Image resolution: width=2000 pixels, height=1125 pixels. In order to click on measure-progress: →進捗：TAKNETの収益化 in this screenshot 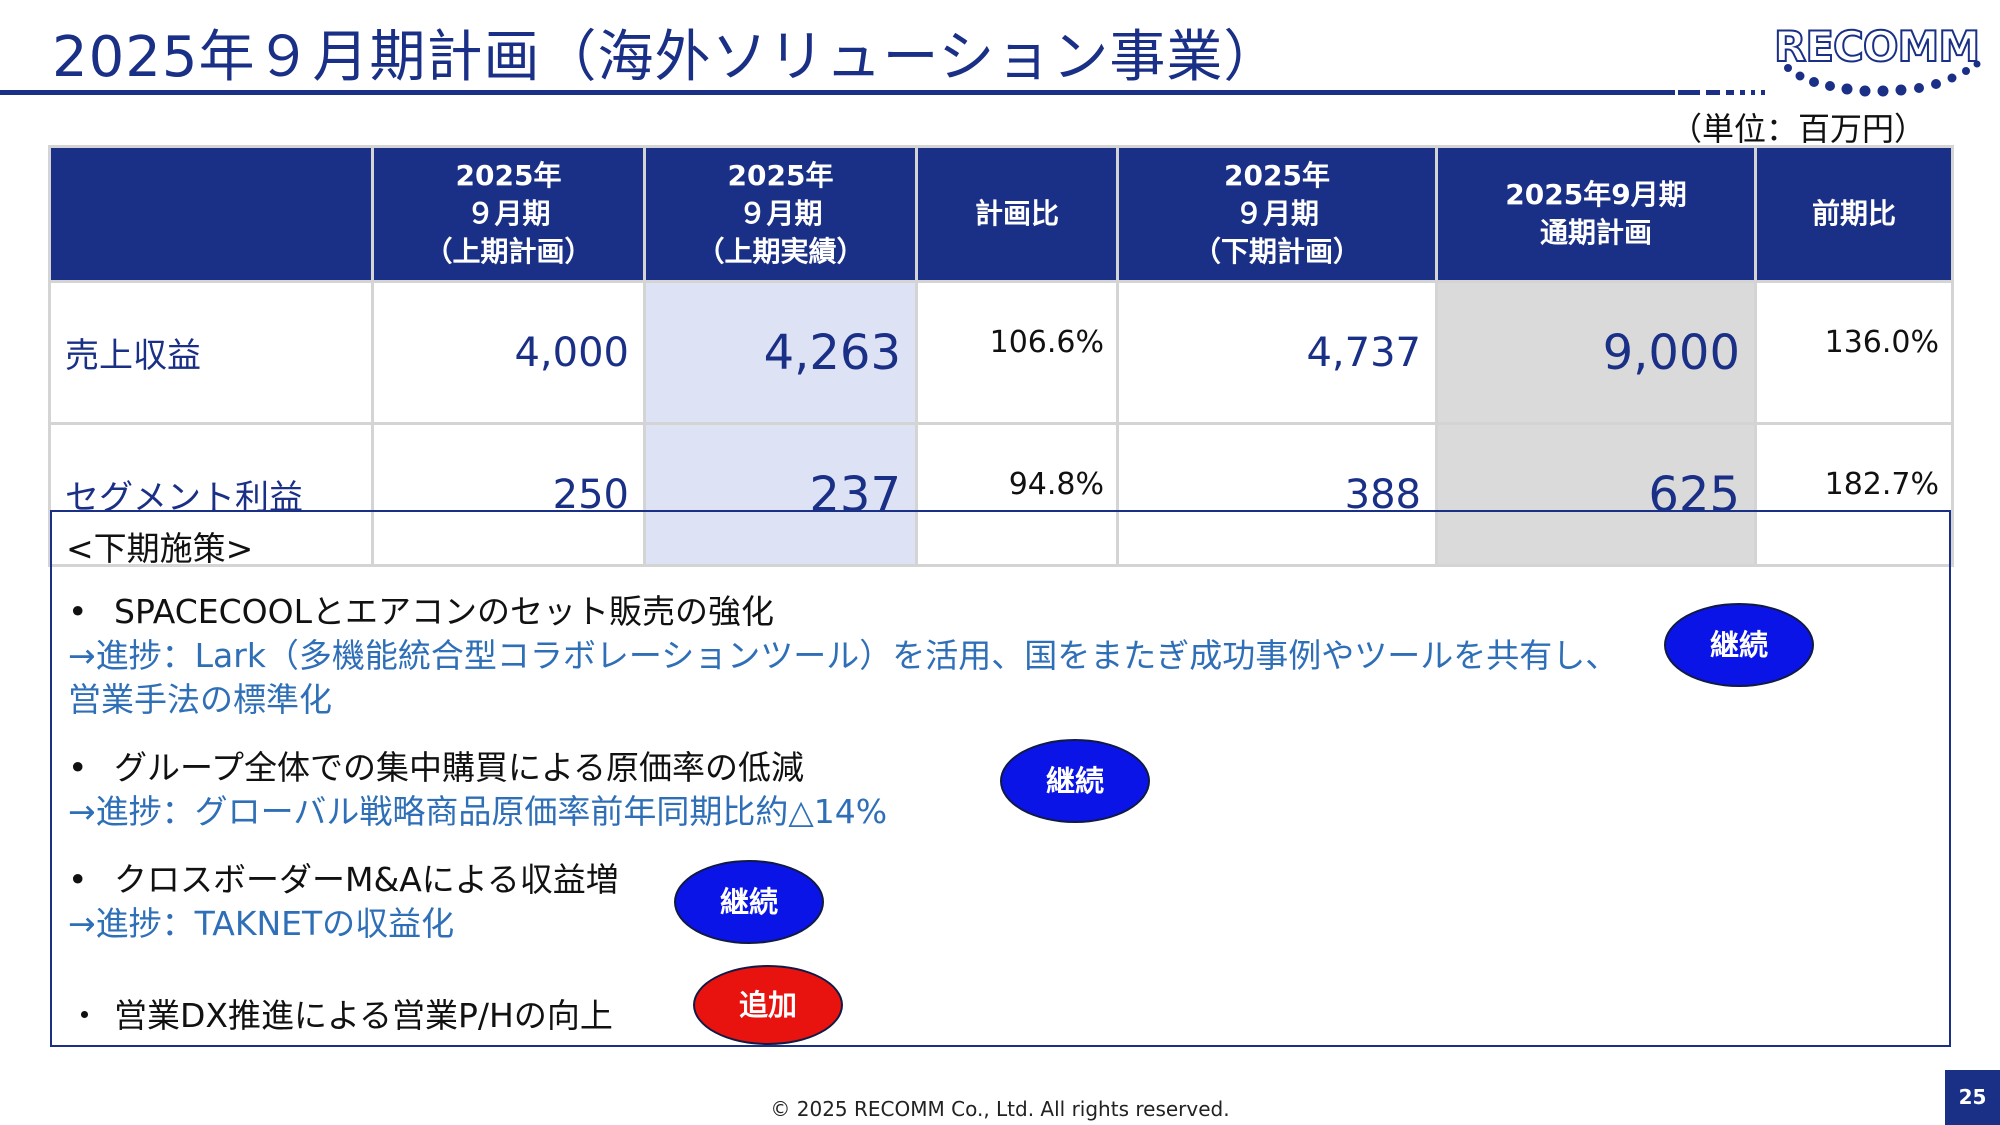, I will do `click(261, 923)`.